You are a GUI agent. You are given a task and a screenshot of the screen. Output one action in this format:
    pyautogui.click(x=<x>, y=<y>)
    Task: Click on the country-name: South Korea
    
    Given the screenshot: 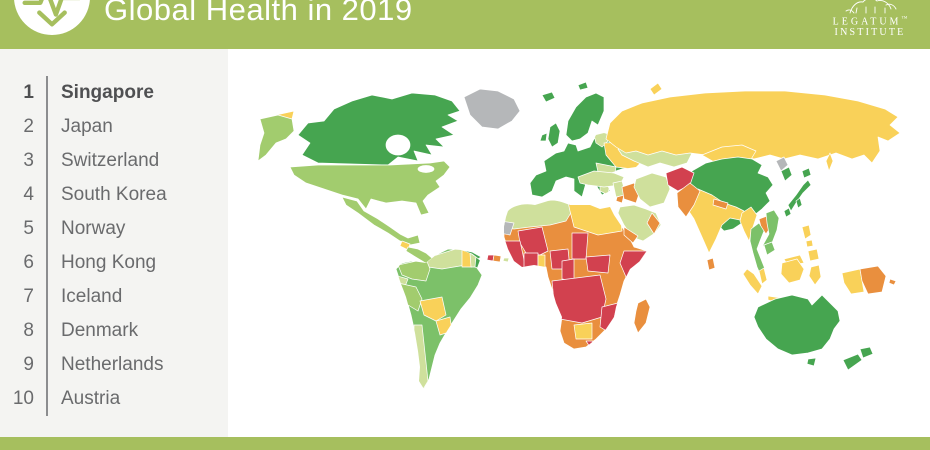 What is the action you would take?
    pyautogui.click(x=137, y=195)
    